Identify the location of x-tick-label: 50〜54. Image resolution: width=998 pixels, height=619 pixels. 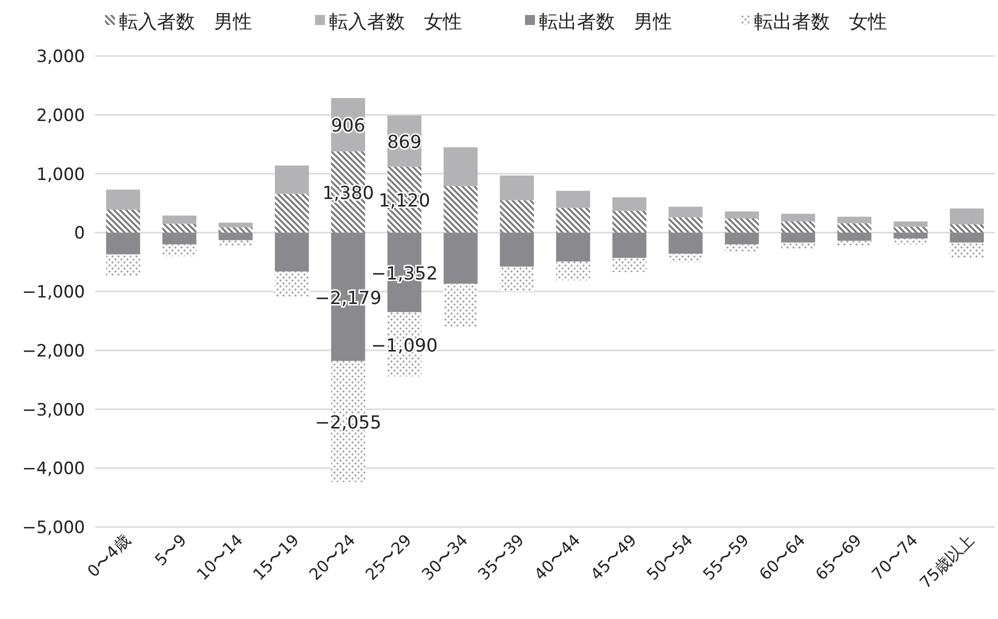
(669, 557).